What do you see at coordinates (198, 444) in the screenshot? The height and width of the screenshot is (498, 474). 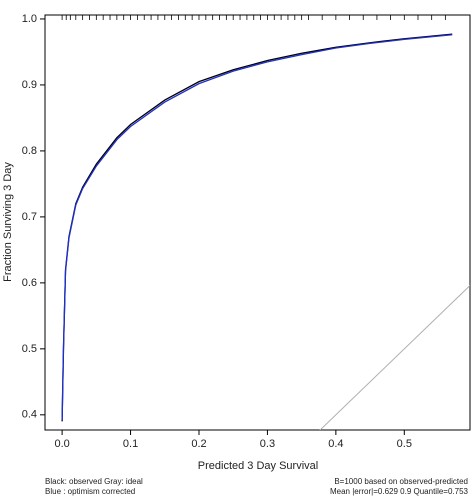 I see `x-tick-label: 0.2` at bounding box center [198, 444].